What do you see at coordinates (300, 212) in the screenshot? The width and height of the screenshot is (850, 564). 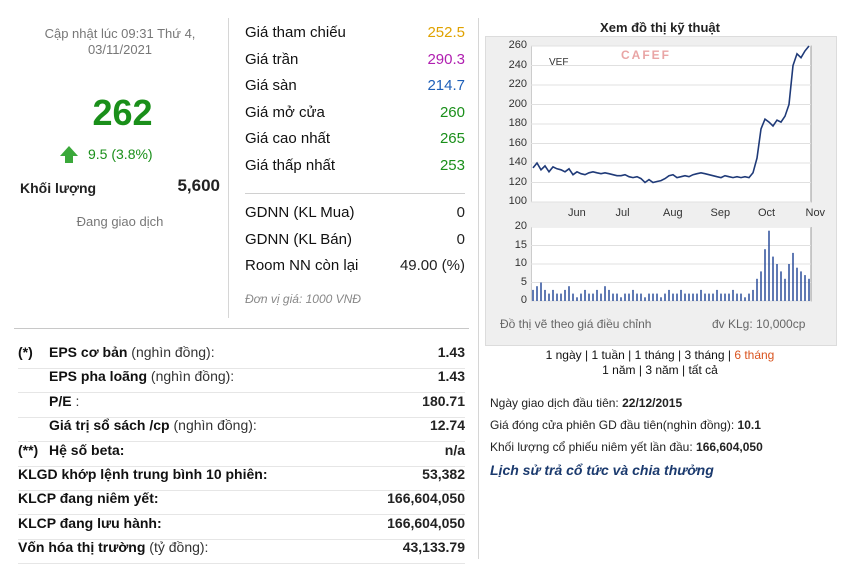 I see `foreign-row-label: GDNN (KL Mua)` at bounding box center [300, 212].